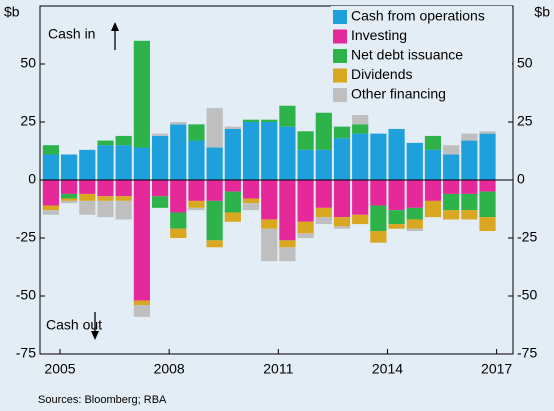 The height and width of the screenshot is (411, 554). What do you see at coordinates (102, 400) in the screenshot?
I see `source: Sources: Bloomberg; RBA` at bounding box center [102, 400].